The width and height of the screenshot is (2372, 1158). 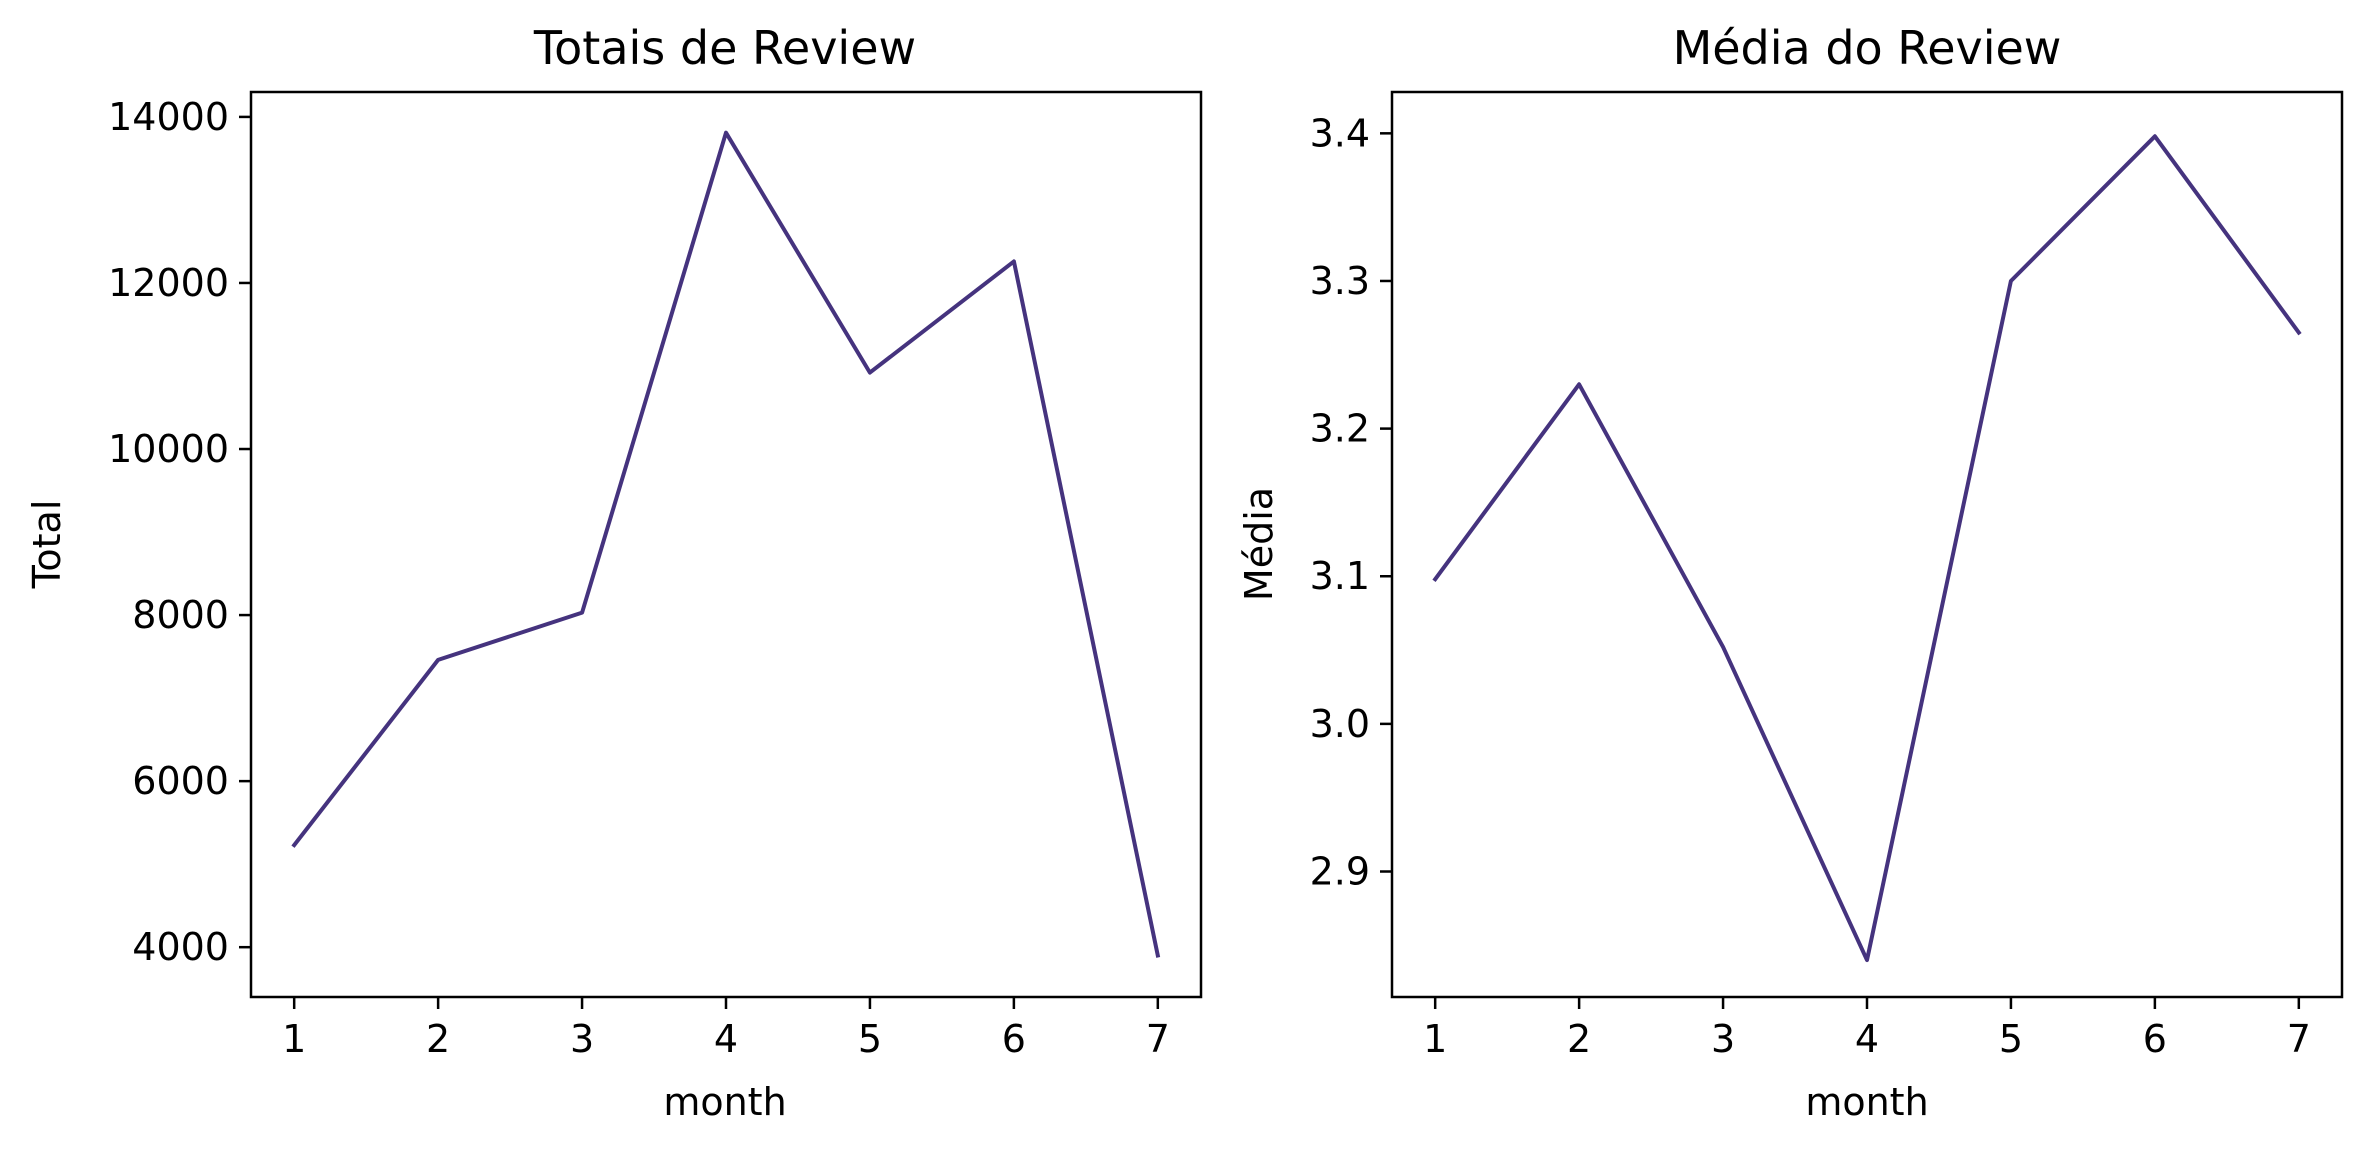 What do you see at coordinates (180, 615) in the screenshot?
I see `y-tick-label: 8000` at bounding box center [180, 615].